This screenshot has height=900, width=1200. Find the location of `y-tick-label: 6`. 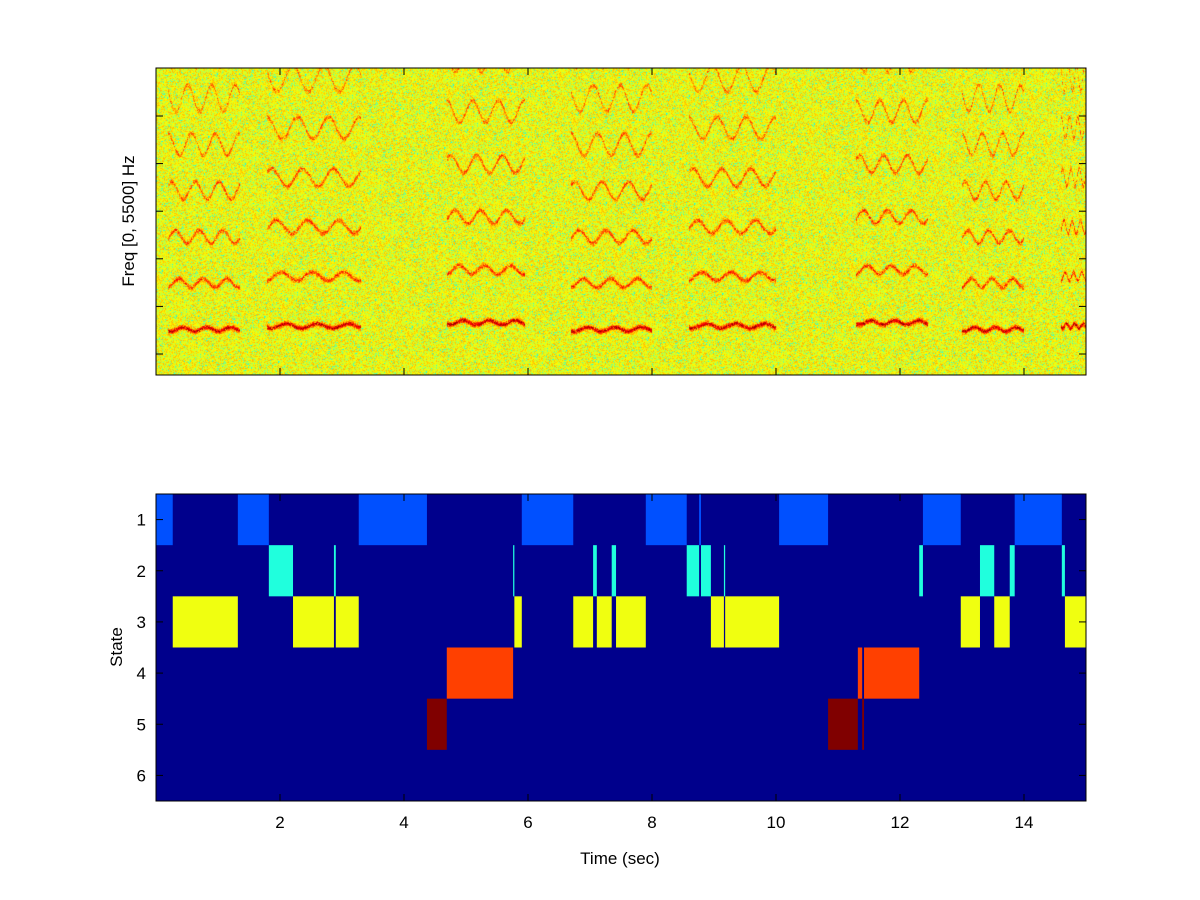

y-tick-label: 6 is located at coordinates (141, 775).